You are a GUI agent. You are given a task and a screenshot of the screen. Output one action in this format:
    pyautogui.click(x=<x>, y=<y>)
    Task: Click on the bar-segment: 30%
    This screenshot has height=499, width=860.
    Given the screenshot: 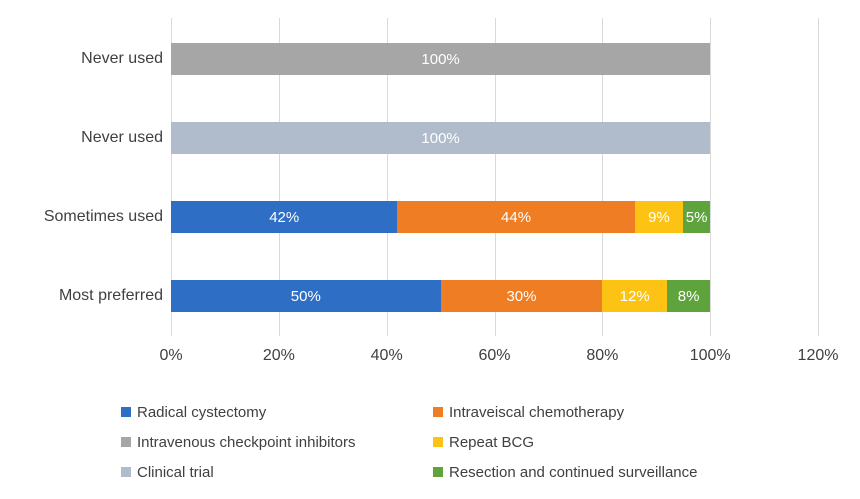 What is the action you would take?
    pyautogui.click(x=521, y=296)
    